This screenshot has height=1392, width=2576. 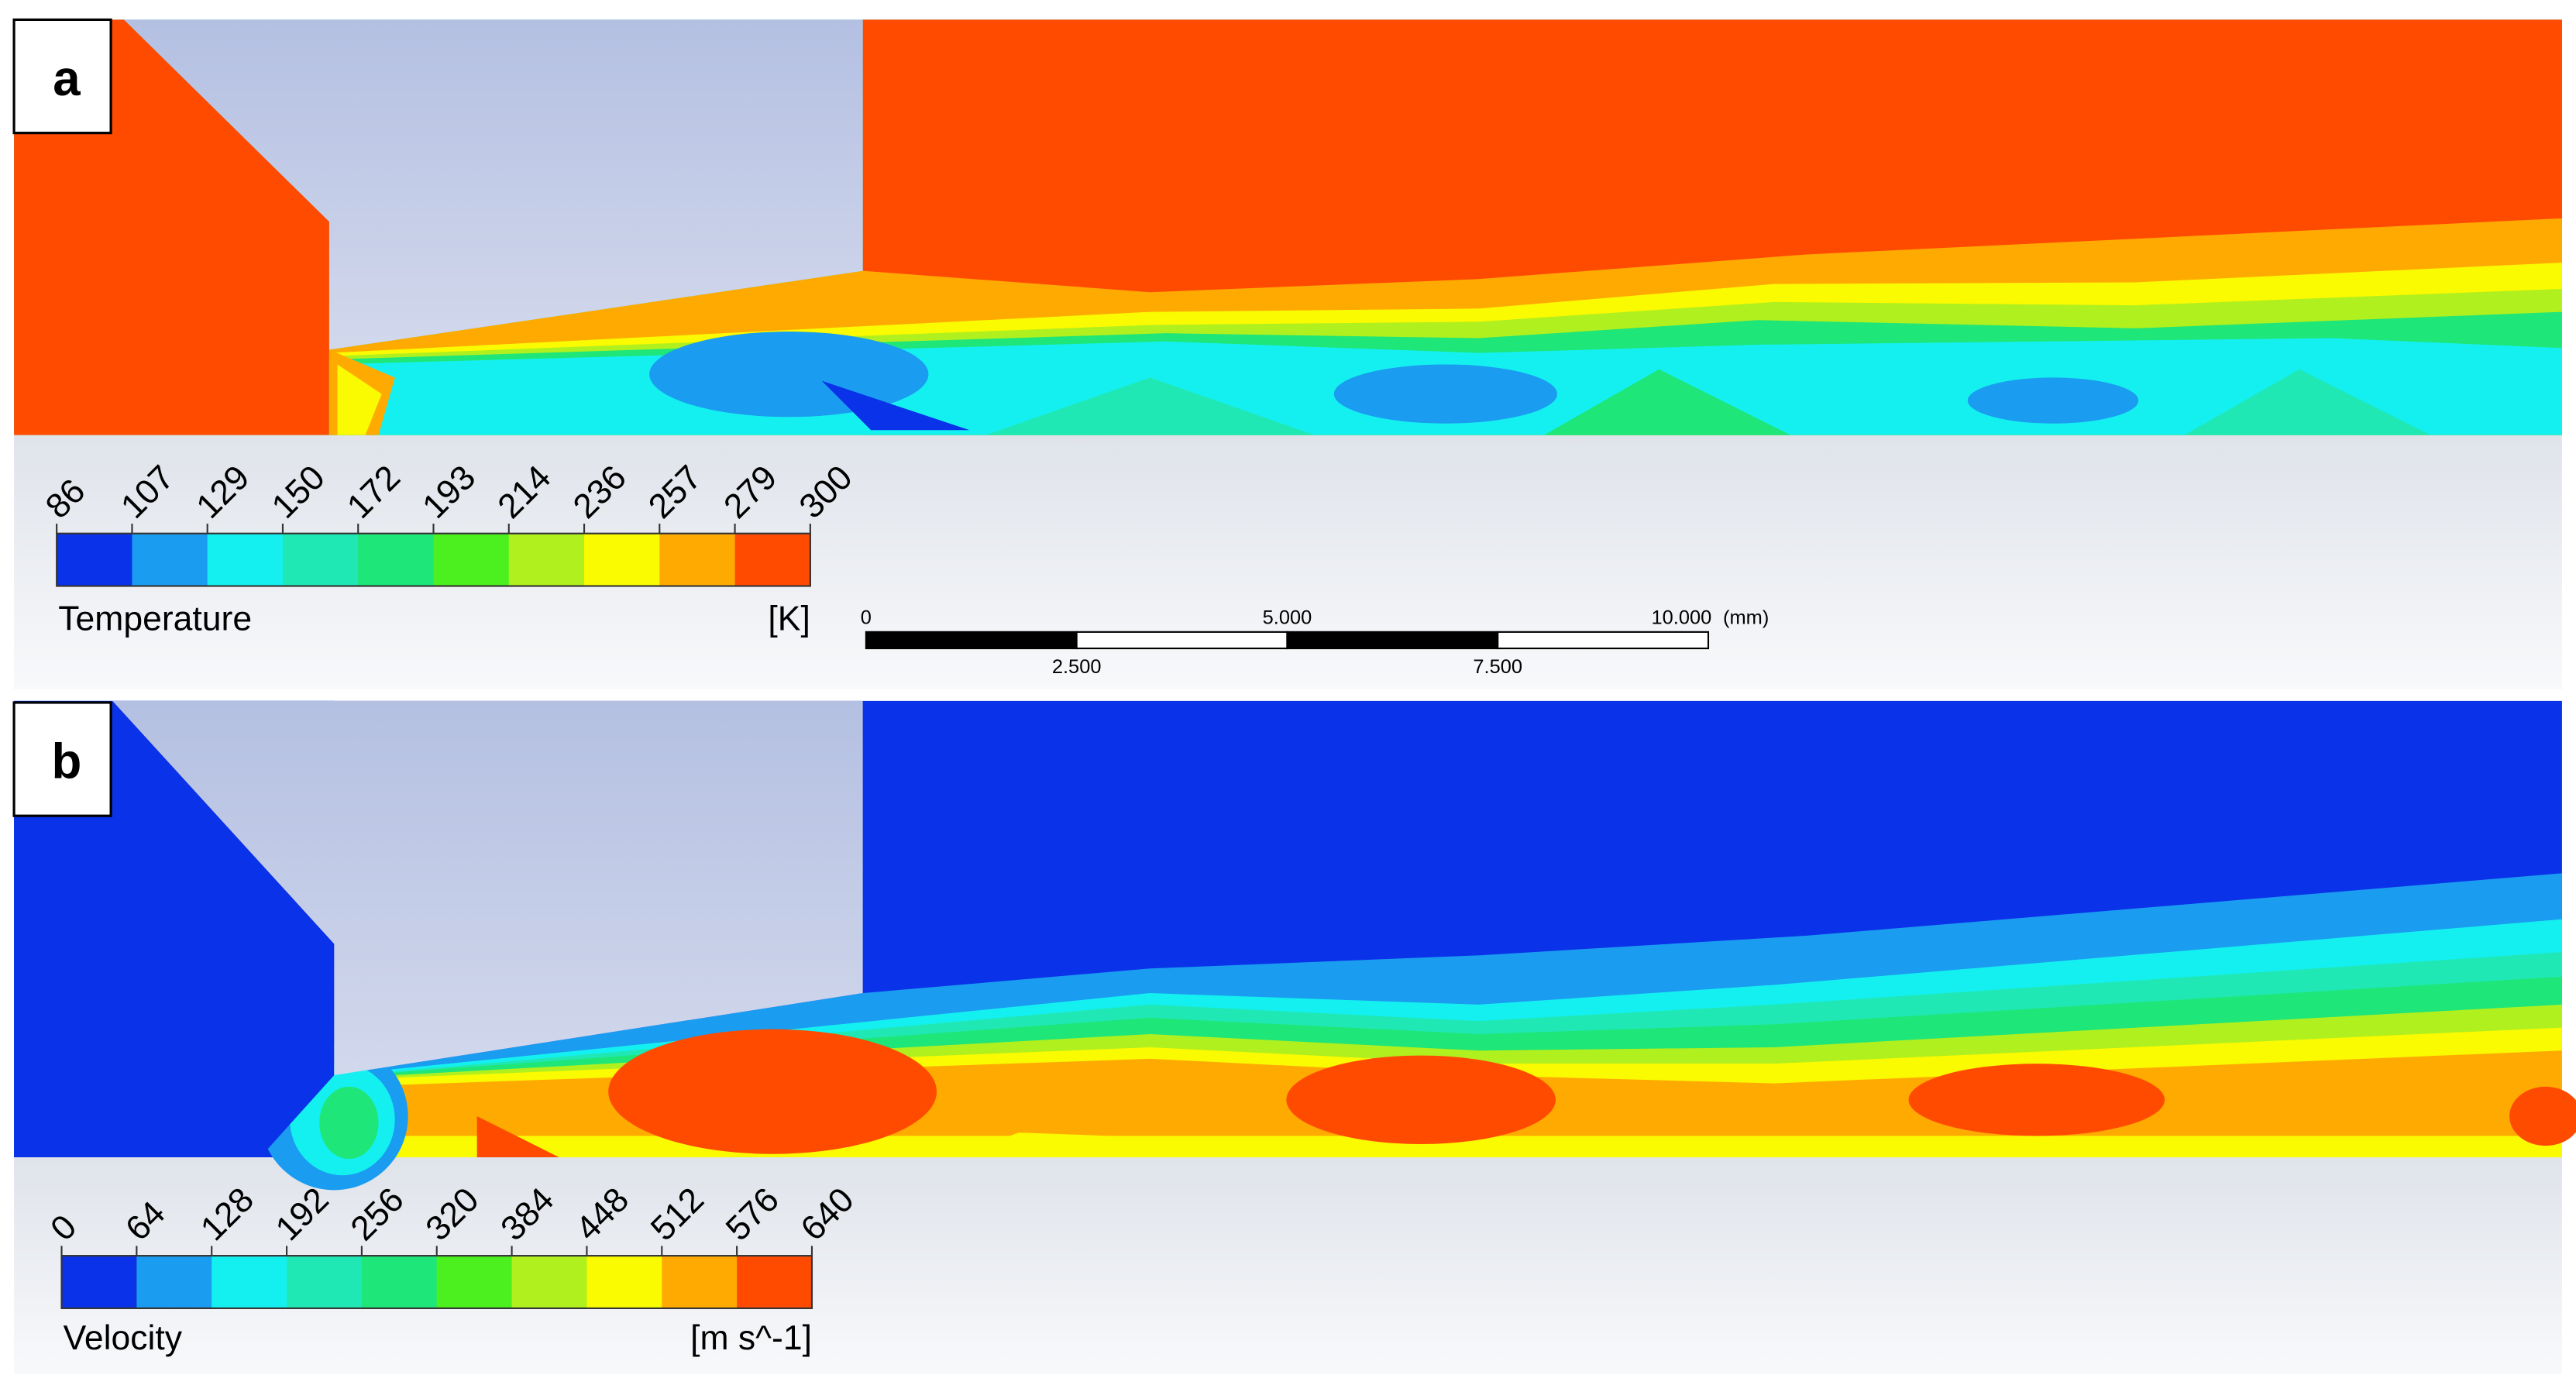 I want to click on legend-unit: [m s^-1], so click(x=751, y=1338).